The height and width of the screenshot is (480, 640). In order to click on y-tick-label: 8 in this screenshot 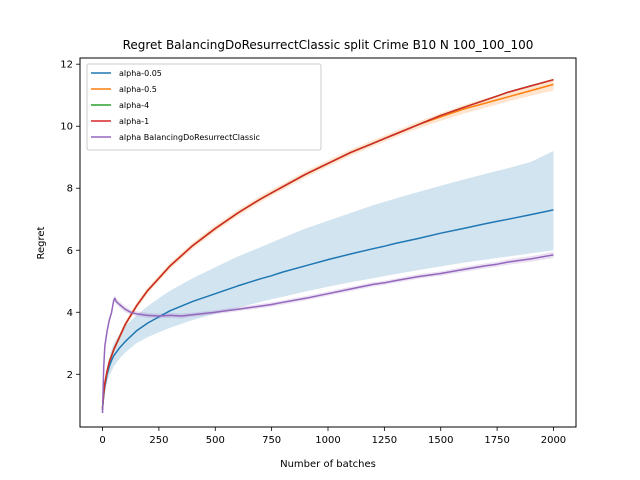, I will do `click(70, 189)`.